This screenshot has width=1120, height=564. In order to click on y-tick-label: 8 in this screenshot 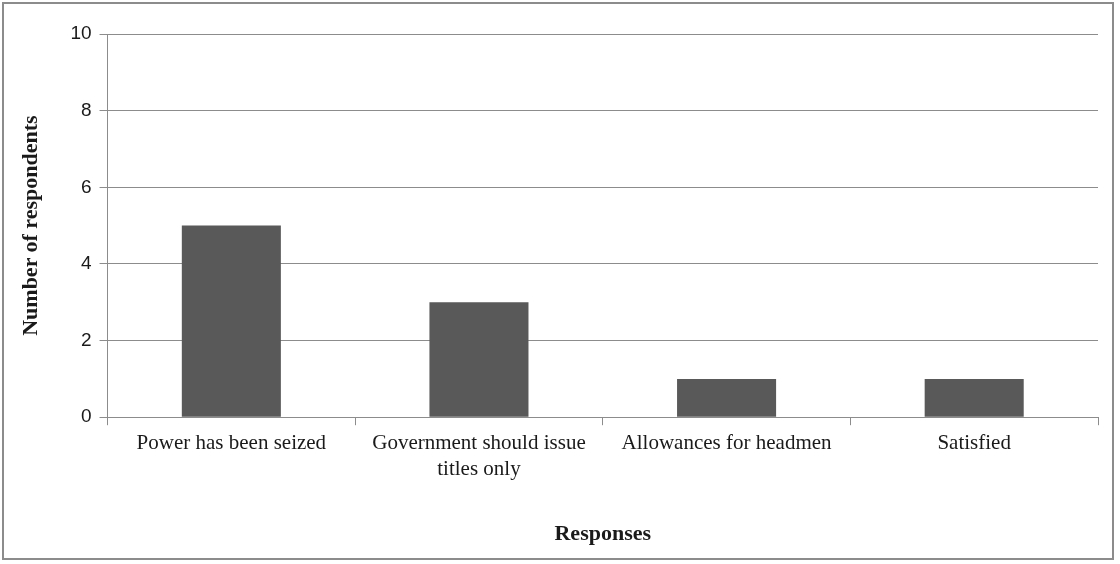, I will do `click(86, 109)`.